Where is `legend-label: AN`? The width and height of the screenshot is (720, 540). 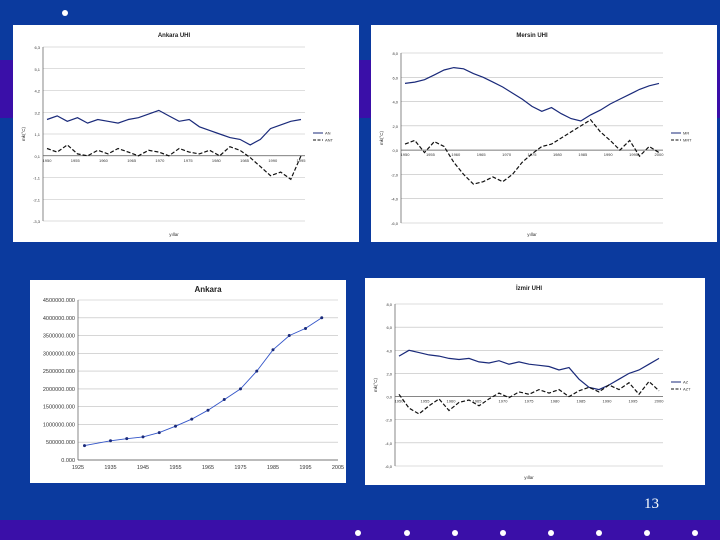
legend-label: AN is located at coordinates (328, 133).